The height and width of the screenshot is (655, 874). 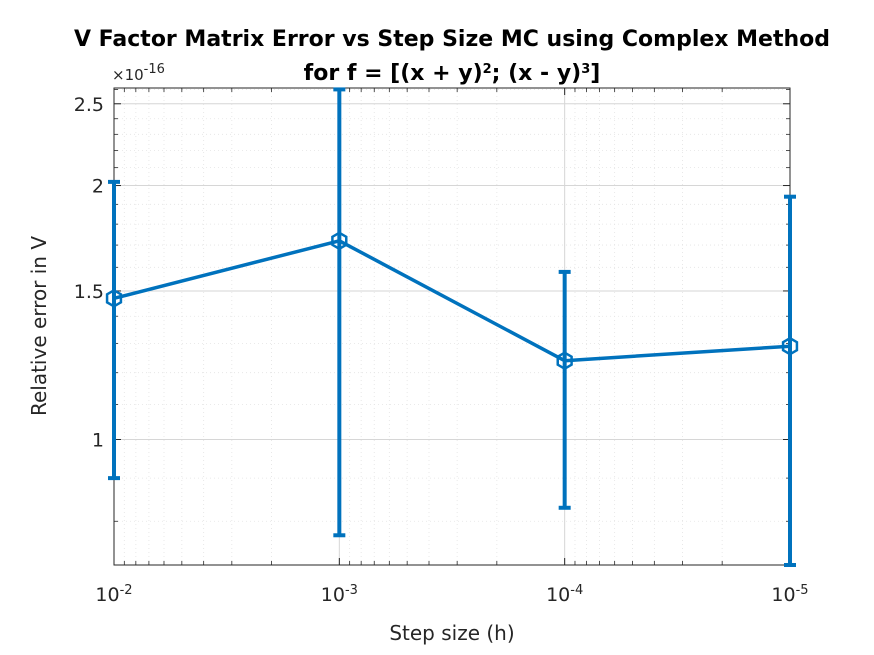 I want to click on x-tick-label: 10⁻⁵, so click(x=789, y=595).